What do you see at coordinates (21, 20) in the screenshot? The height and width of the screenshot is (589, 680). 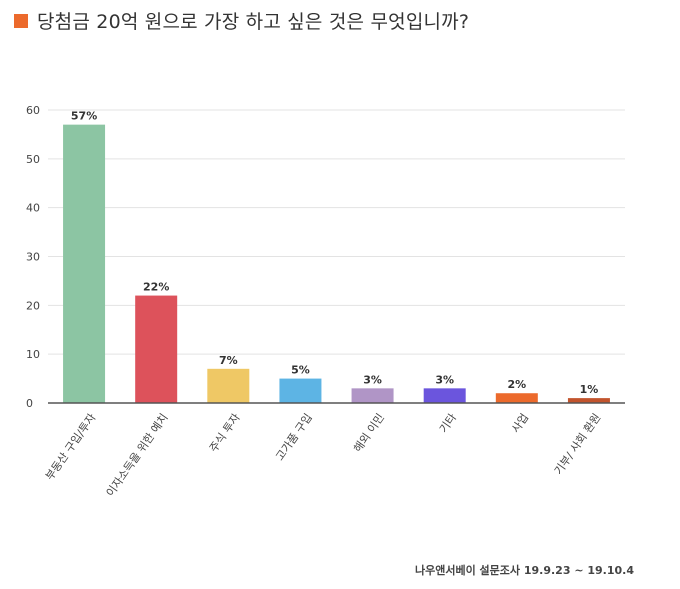 I see `title-marker-square` at bounding box center [21, 20].